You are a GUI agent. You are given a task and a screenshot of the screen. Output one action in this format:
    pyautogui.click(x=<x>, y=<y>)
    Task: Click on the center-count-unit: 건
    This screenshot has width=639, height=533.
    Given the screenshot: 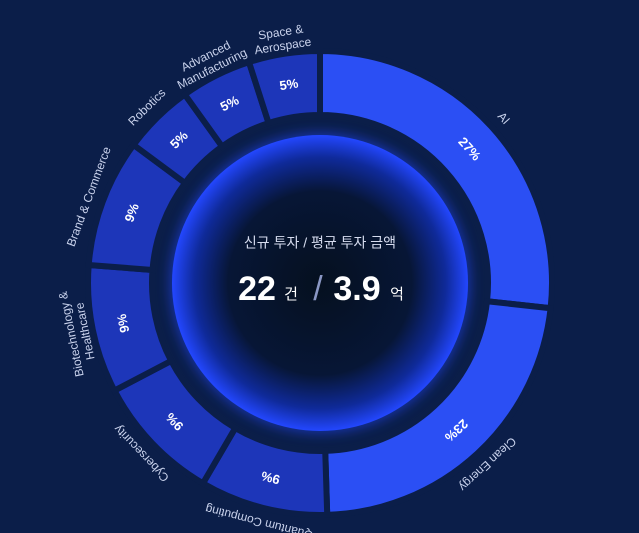 What is the action you would take?
    pyautogui.click(x=291, y=294)
    